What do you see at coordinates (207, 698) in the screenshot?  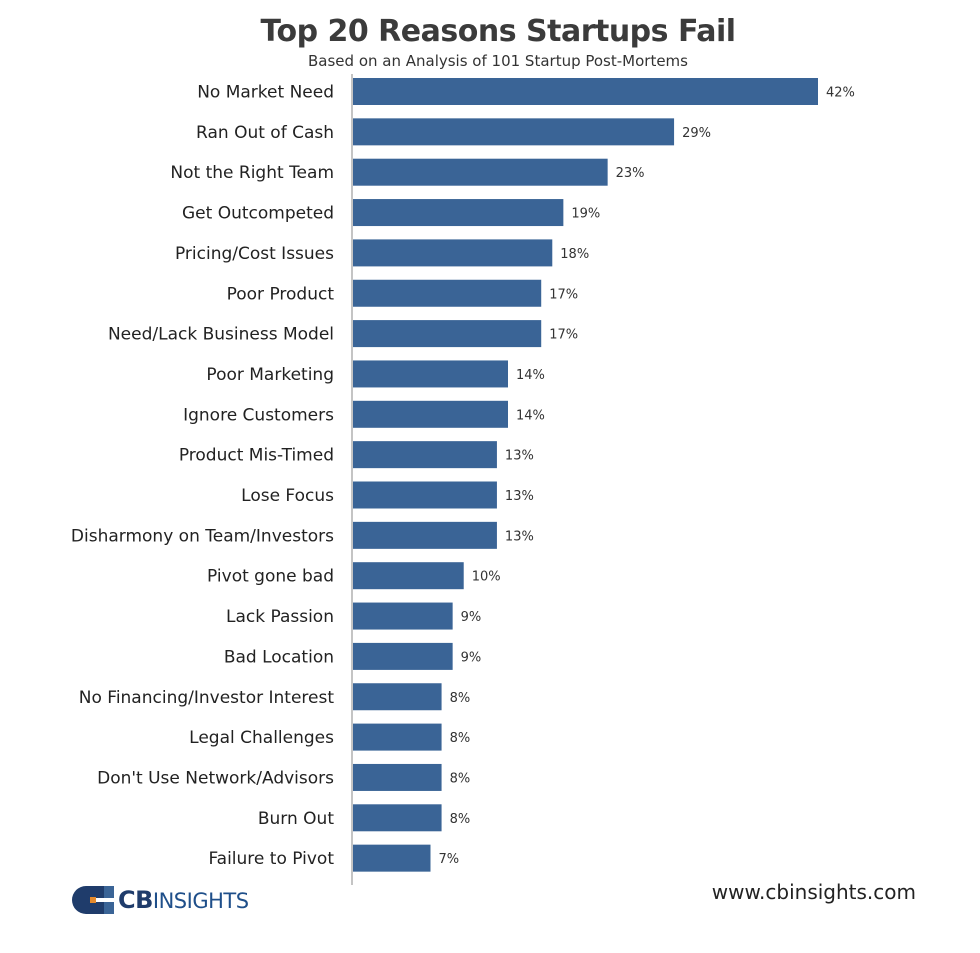 I see `category-label: No Financing/Investor Interest` at bounding box center [207, 698].